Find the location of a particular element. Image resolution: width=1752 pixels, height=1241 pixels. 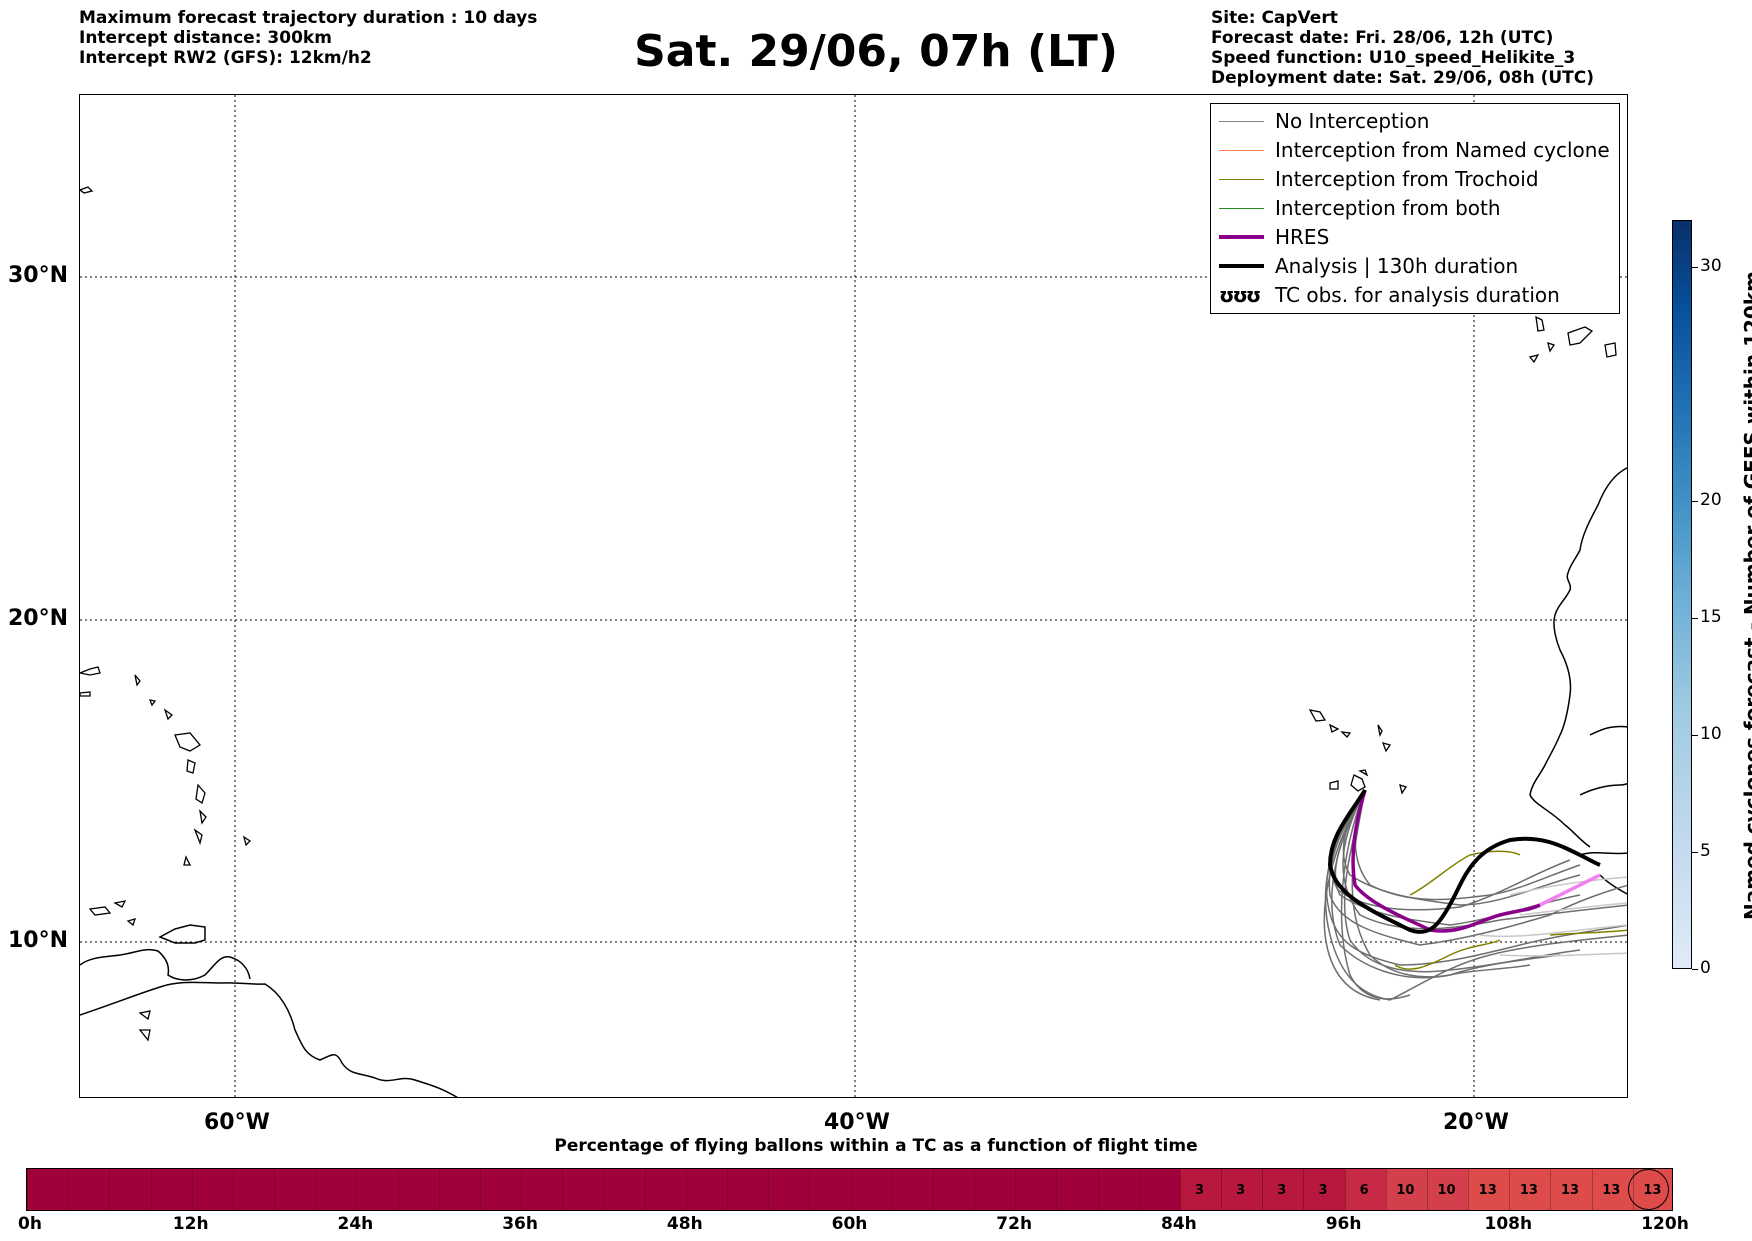

legend-label: Interception from Named cyclone is located at coordinates (1442, 150).